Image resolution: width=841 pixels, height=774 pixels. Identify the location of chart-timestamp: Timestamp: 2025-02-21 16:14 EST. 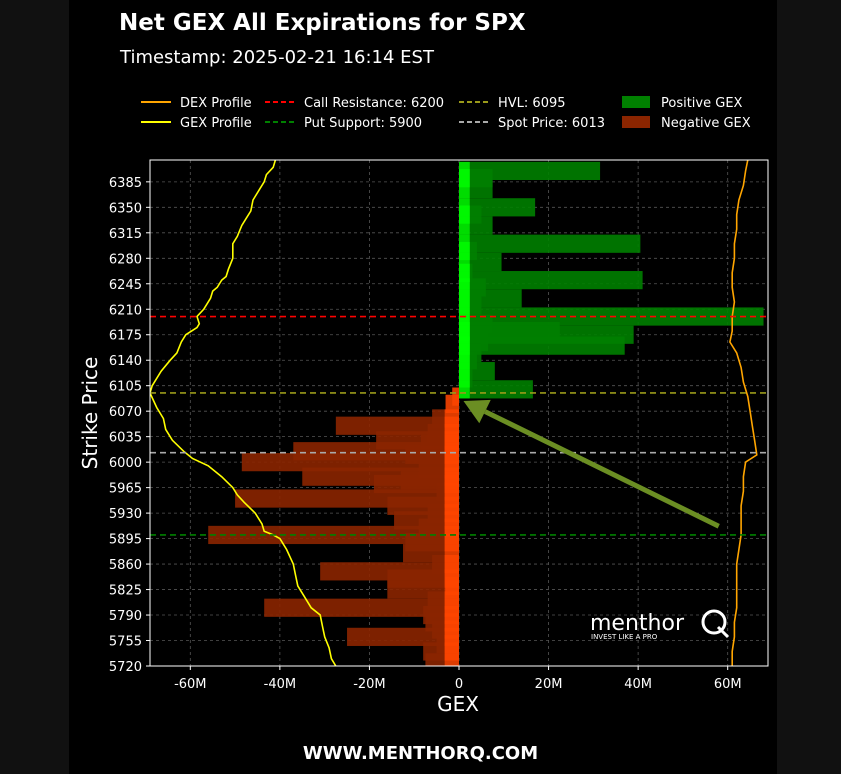
(277, 57).